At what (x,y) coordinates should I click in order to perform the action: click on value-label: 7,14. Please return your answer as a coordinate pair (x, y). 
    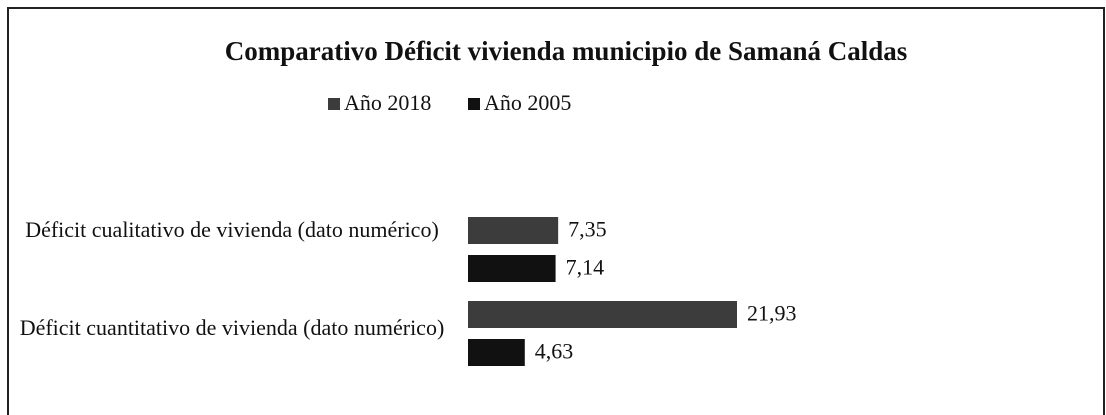
    Looking at the image, I should click on (585, 267).